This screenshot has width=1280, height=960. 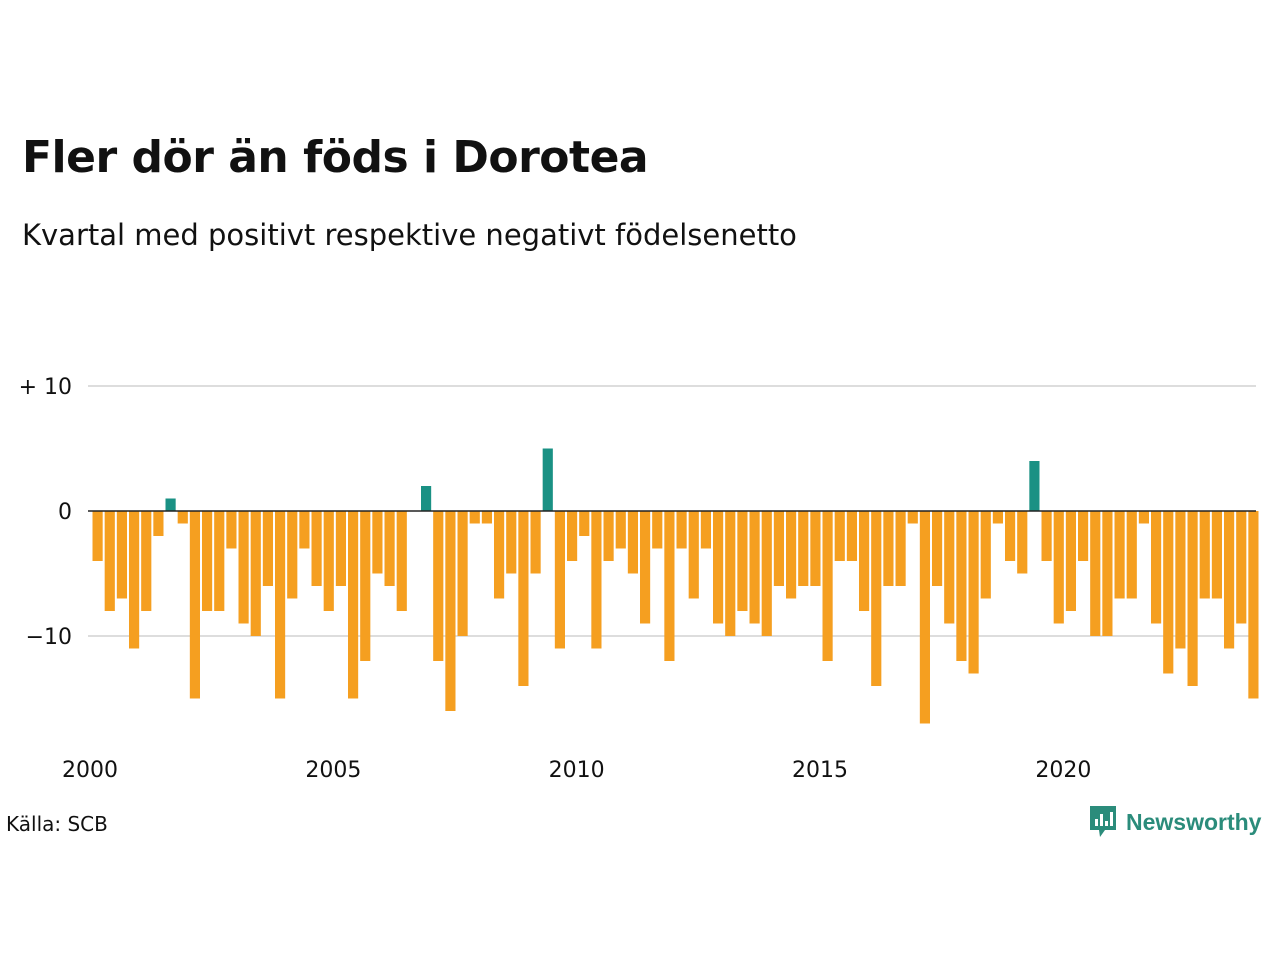 I want to click on x-tick-label: 2010, so click(x=577, y=770).